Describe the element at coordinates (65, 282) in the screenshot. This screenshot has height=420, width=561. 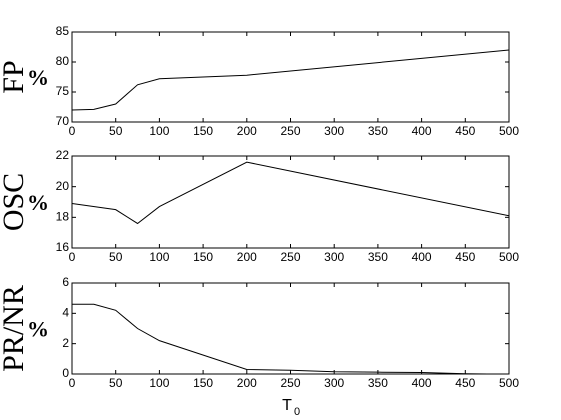
I see `y-tick-label: 6` at that location.